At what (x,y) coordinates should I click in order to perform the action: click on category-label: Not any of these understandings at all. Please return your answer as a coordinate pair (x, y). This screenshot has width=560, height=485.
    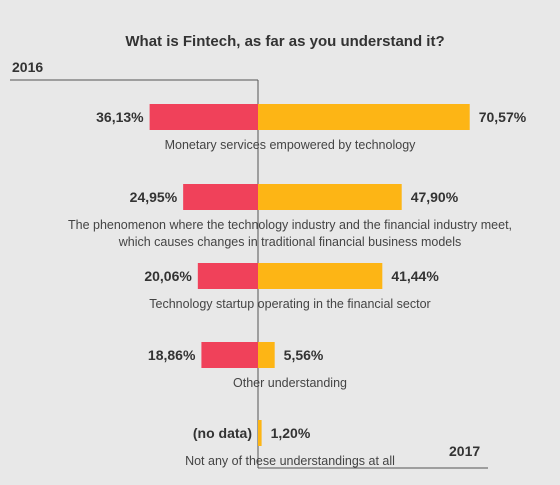
    Looking at the image, I should click on (290, 461).